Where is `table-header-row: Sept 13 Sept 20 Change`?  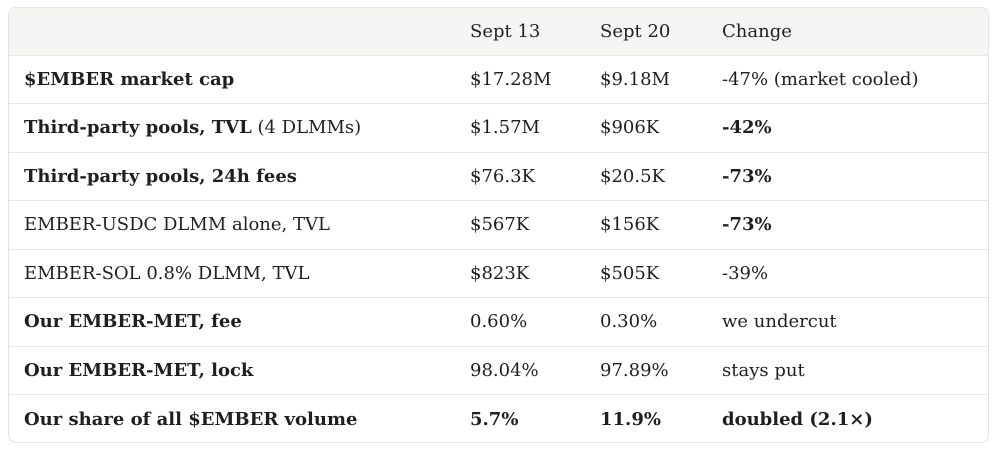
table-header-row: Sept 13 Sept 20 Change is located at coordinates (498, 31).